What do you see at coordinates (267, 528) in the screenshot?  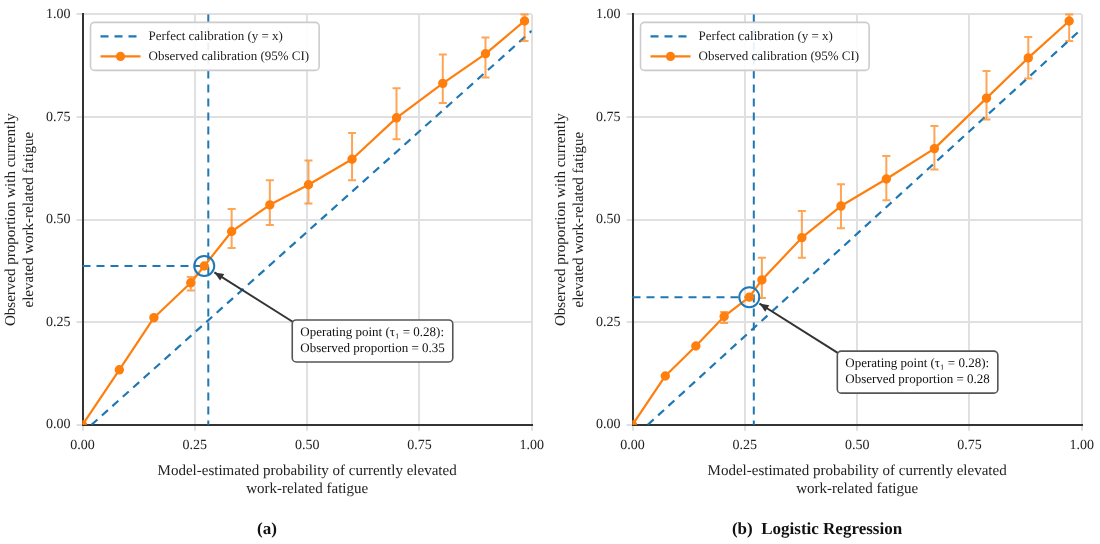 I see `text: (a)` at bounding box center [267, 528].